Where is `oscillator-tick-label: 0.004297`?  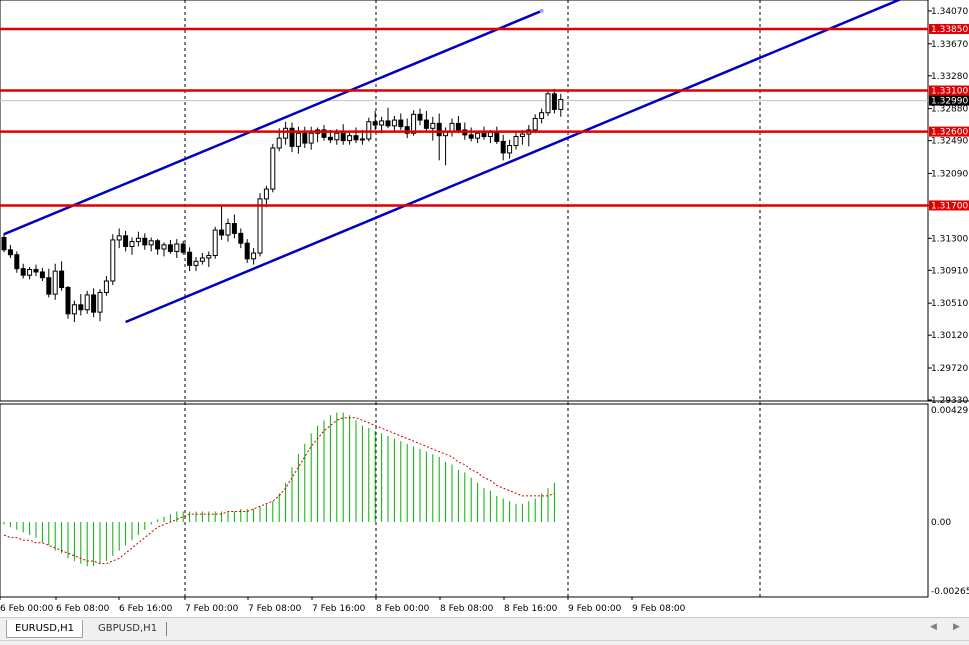 oscillator-tick-label: 0.004297 is located at coordinates (950, 411).